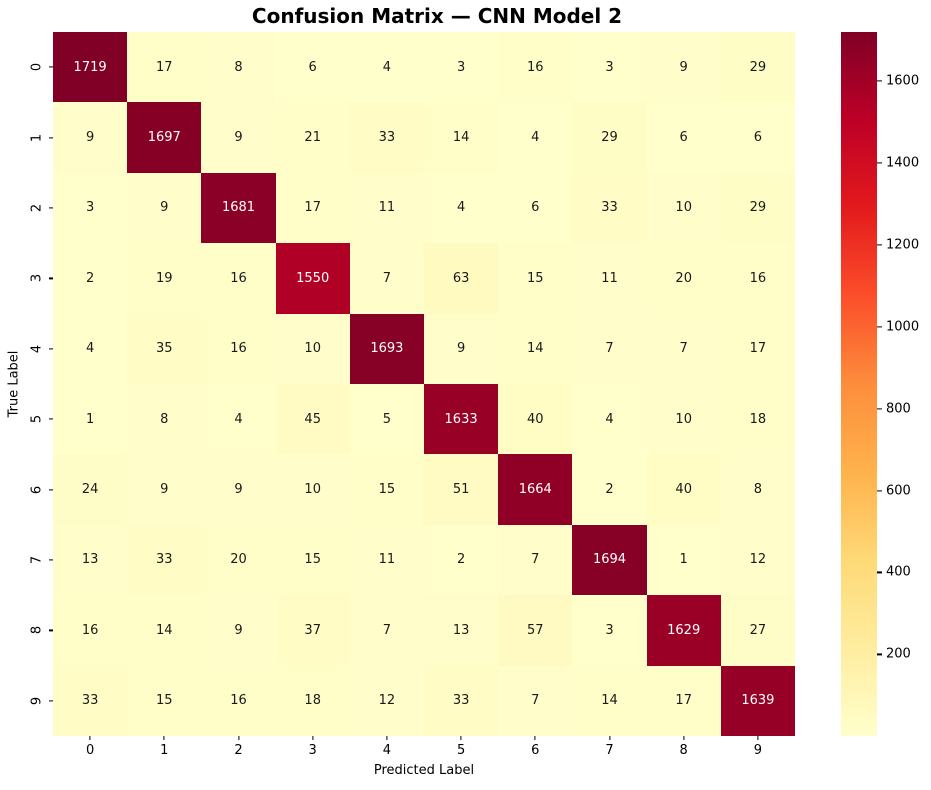 The height and width of the screenshot is (790, 931). Describe the element at coordinates (312, 700) in the screenshot. I see `heatmap-cell-r9c3: 18` at that location.